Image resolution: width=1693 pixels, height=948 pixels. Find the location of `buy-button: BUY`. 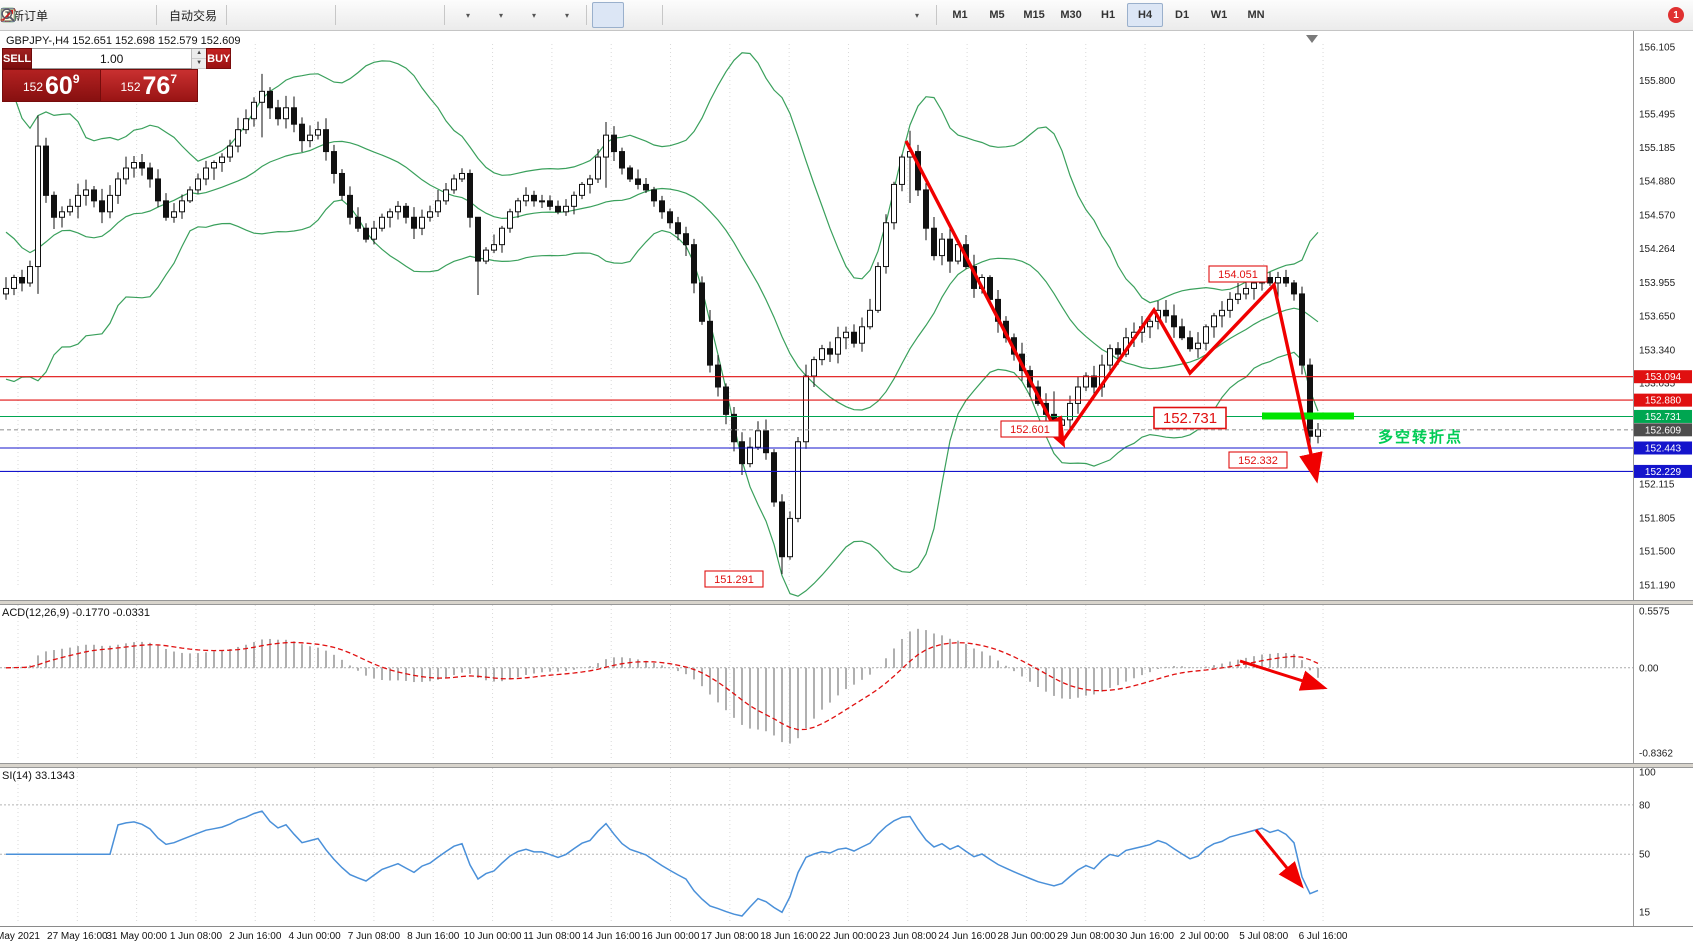

buy-button: BUY is located at coordinates (219, 58).